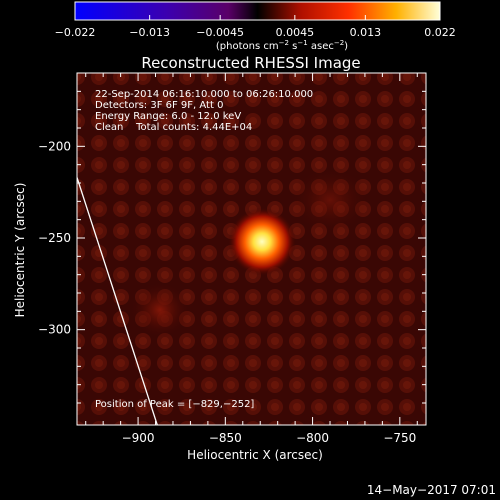  What do you see at coordinates (174, 404) in the screenshot?
I see `peak-position-label: Position of Peak = [−829,−252]` at bounding box center [174, 404].